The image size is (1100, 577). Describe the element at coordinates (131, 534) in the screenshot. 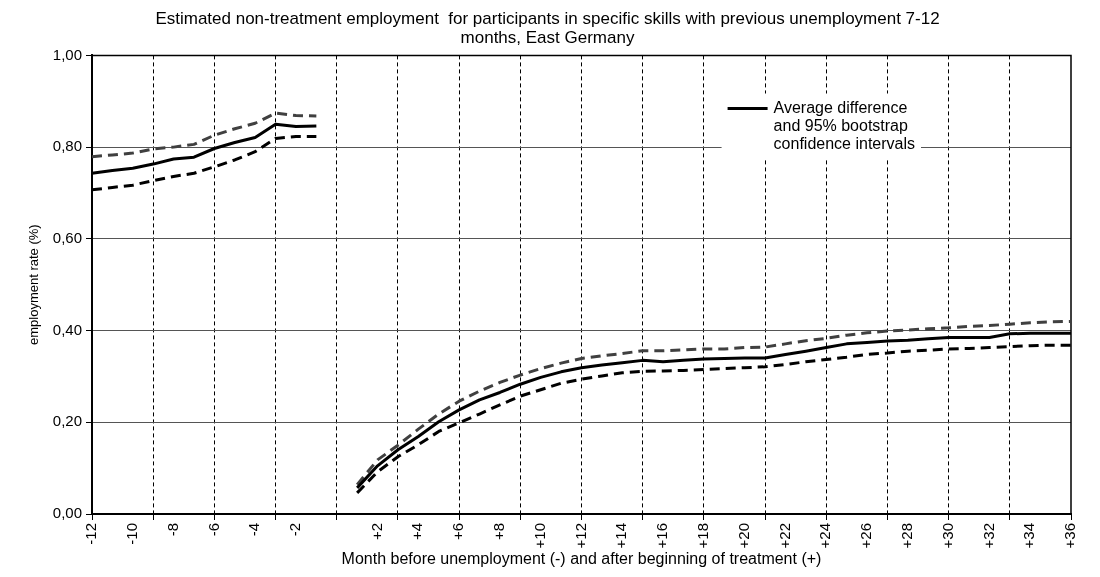

I see `x-tick-label: -10` at that location.